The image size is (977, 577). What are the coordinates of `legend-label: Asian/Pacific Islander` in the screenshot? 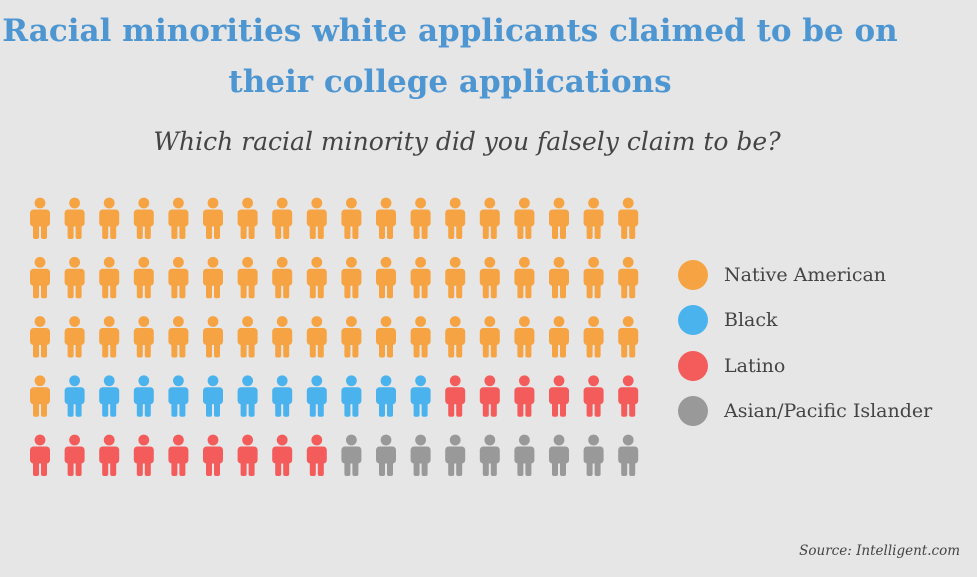 It's located at (828, 411).